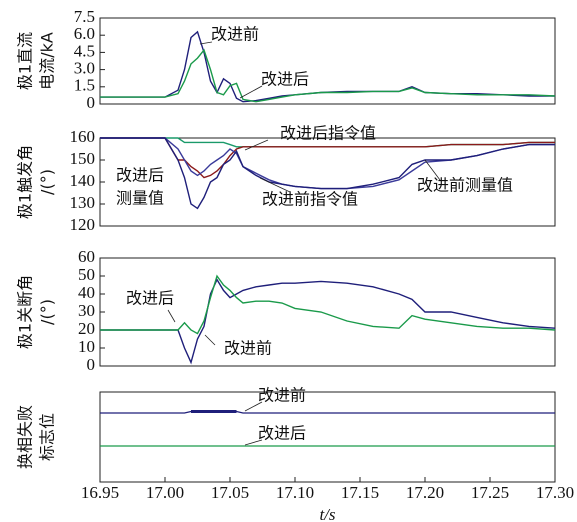 Image resolution: width=577 pixels, height=522 pixels. Describe the element at coordinates (490, 492) in the screenshot. I see `x-tick-label: 17.25` at that location.